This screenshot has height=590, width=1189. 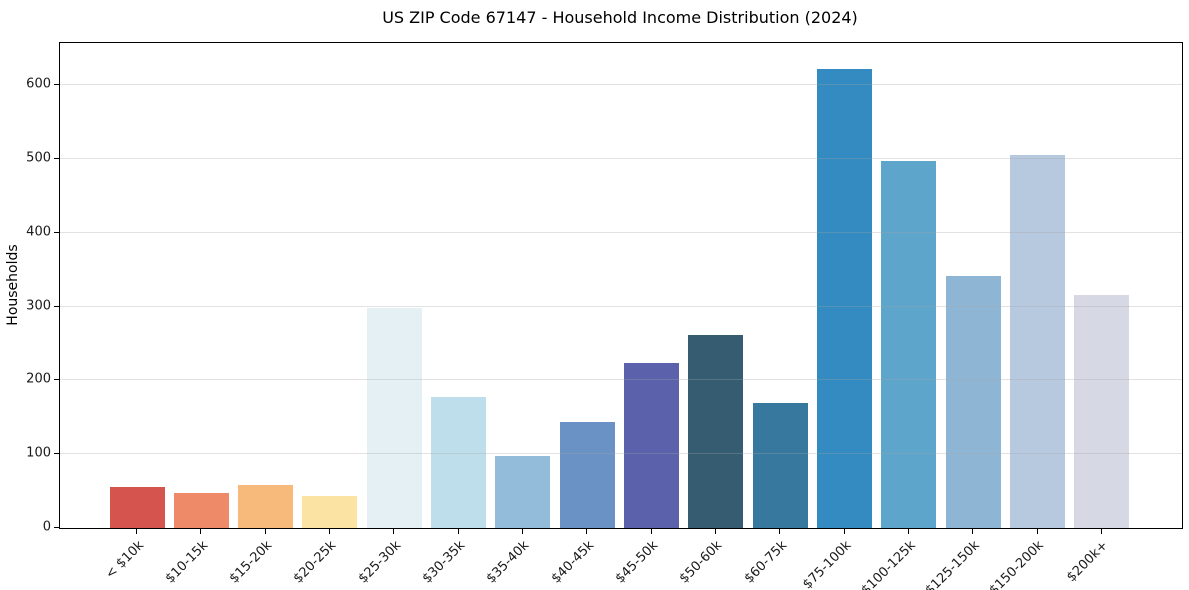 I want to click on y-tick-label-200: 200, so click(x=38, y=379).